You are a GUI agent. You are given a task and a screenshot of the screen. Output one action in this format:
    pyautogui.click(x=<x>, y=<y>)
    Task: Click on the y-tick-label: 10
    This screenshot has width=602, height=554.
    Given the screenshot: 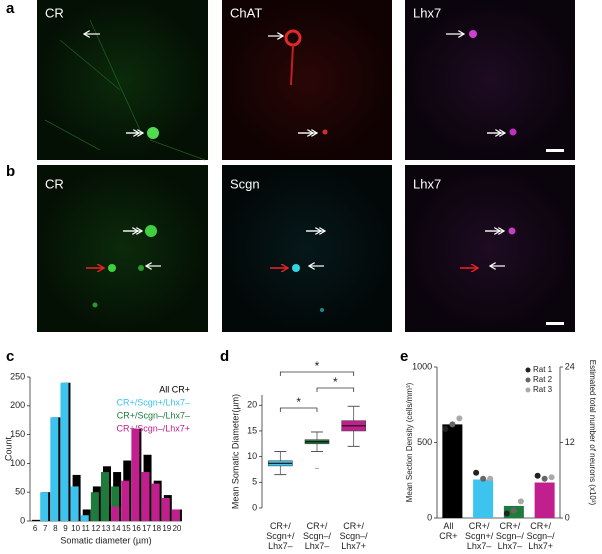 What is the action you would take?
    pyautogui.click(x=252, y=456)
    